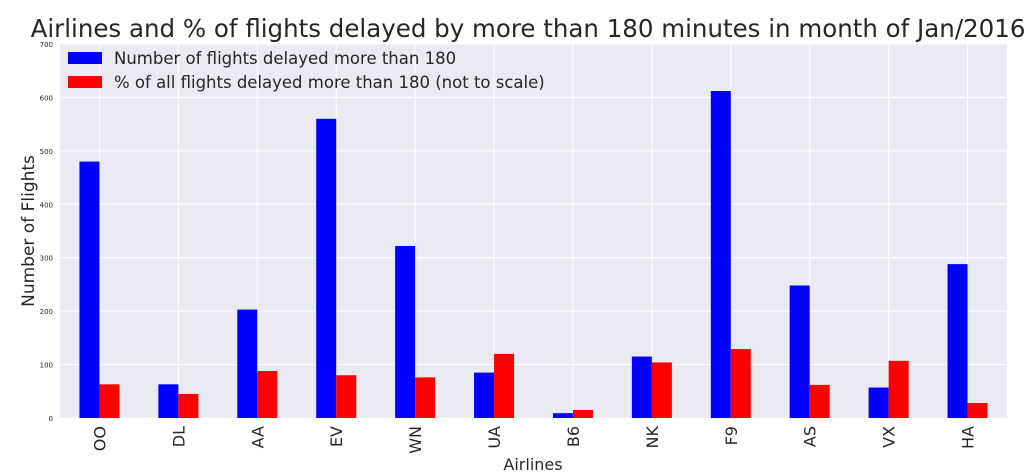  What do you see at coordinates (188, 405) in the screenshot?
I see `bar-percent-DL` at bounding box center [188, 405].